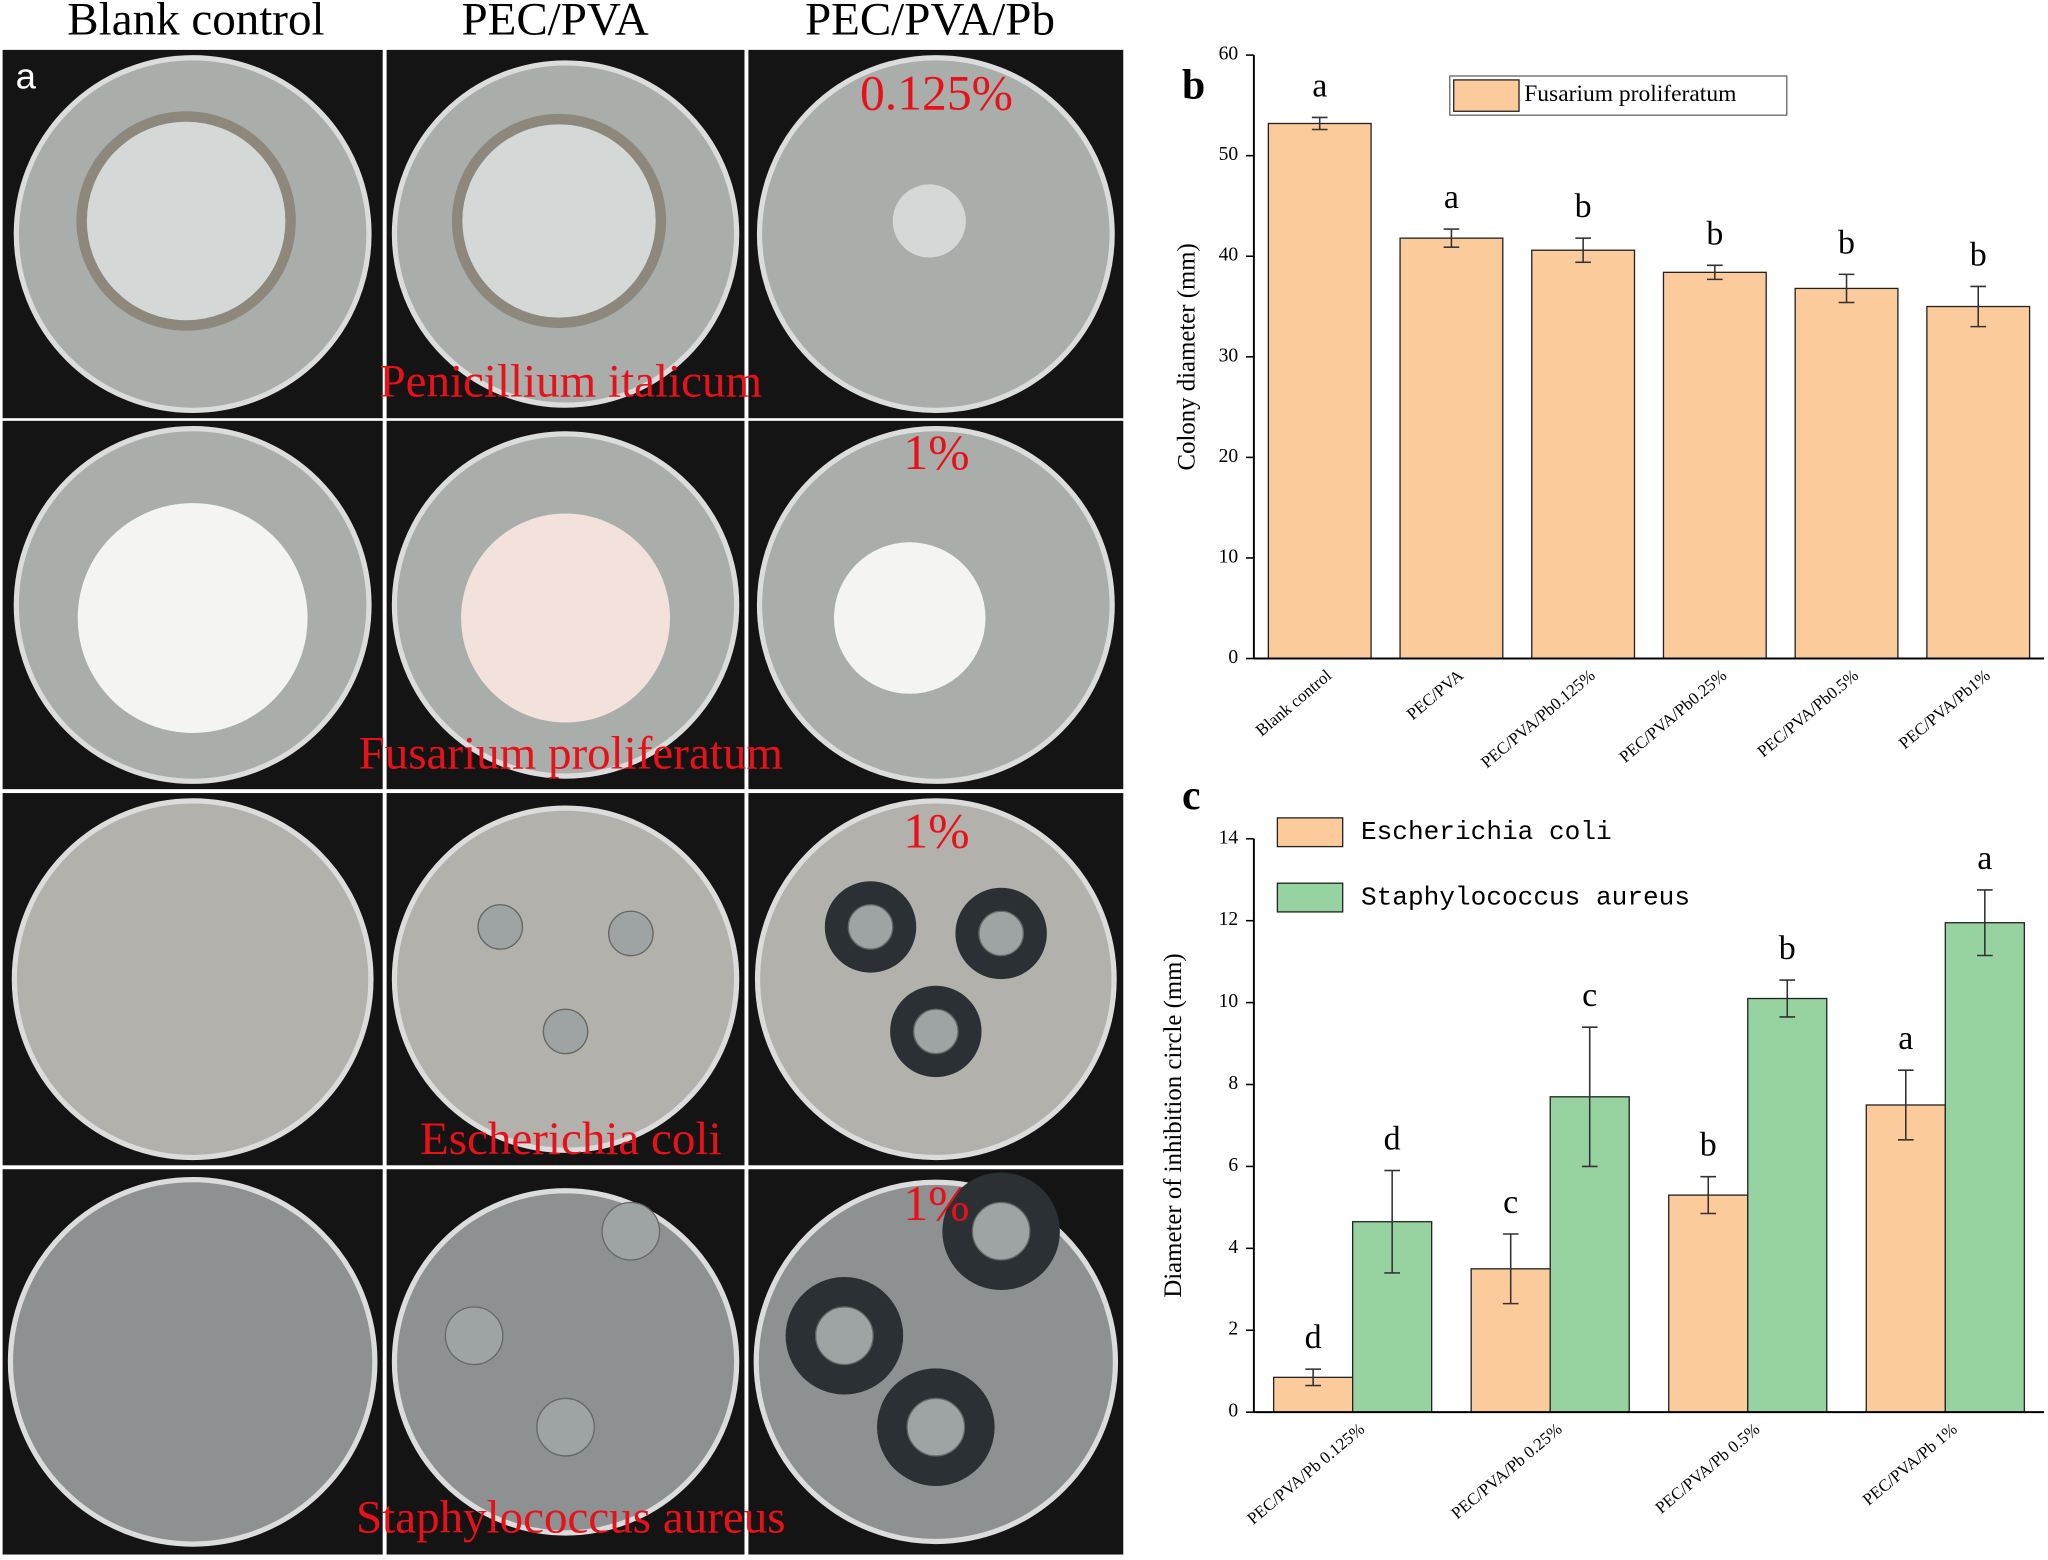  I want to click on y-tick-label: 12, so click(1229, 919).